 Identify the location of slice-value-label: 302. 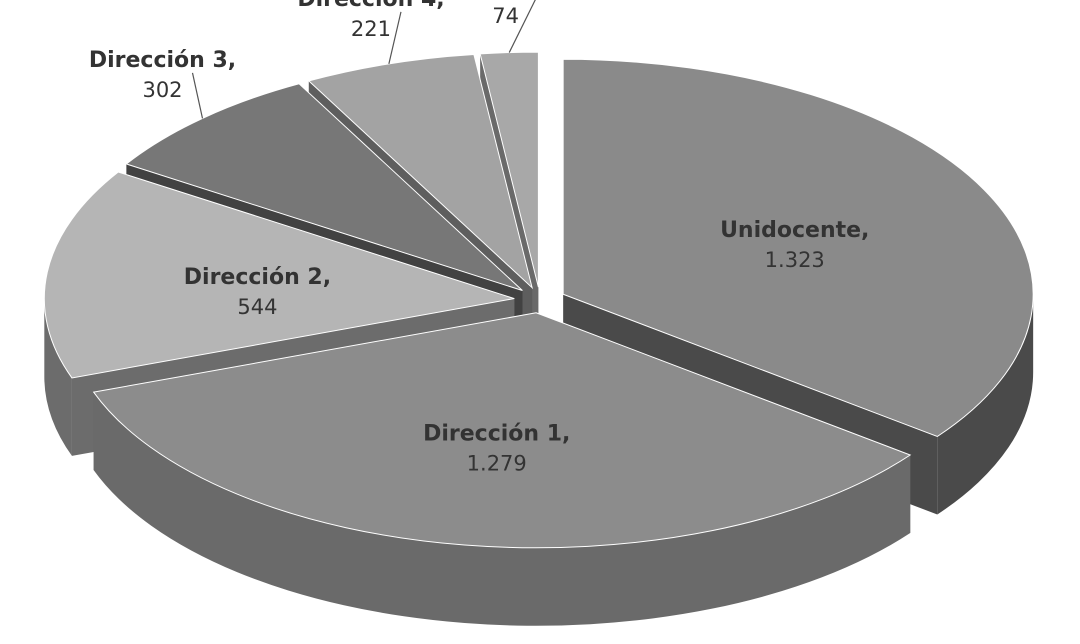
(162, 90).